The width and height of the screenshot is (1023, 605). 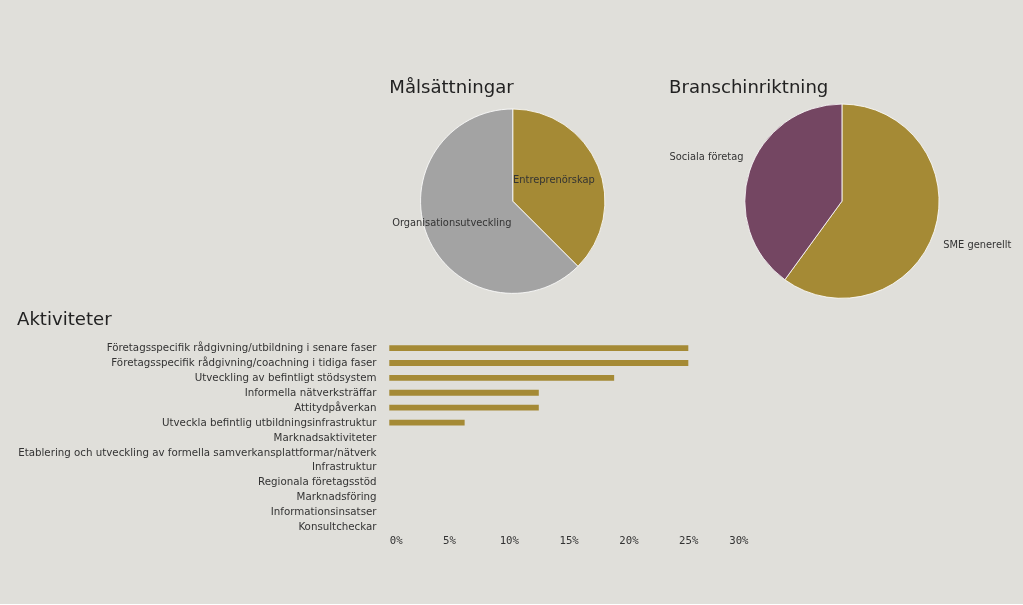 What do you see at coordinates (317, 481) in the screenshot?
I see `y-tick-label: Regionala företagsstöd` at bounding box center [317, 481].